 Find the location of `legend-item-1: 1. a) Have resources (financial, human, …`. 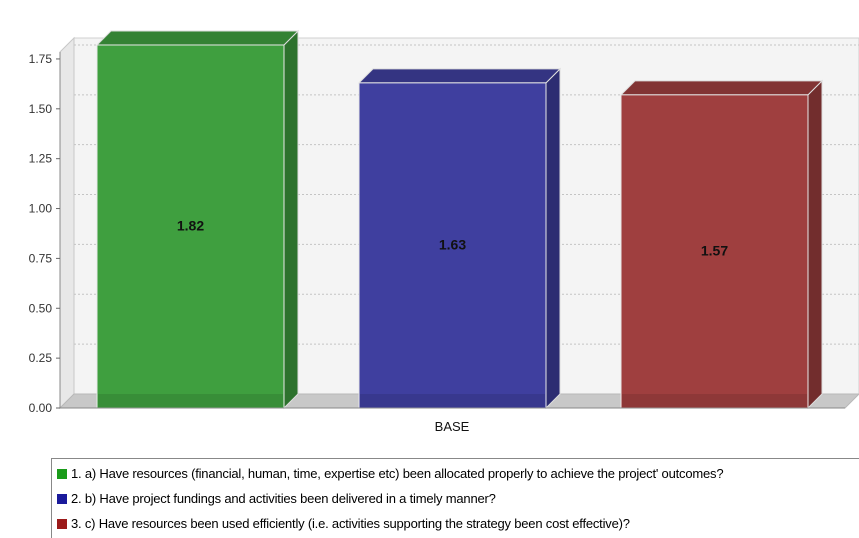

legend-item-1: 1. a) Have resources (financial, human, … is located at coordinates (455, 473).